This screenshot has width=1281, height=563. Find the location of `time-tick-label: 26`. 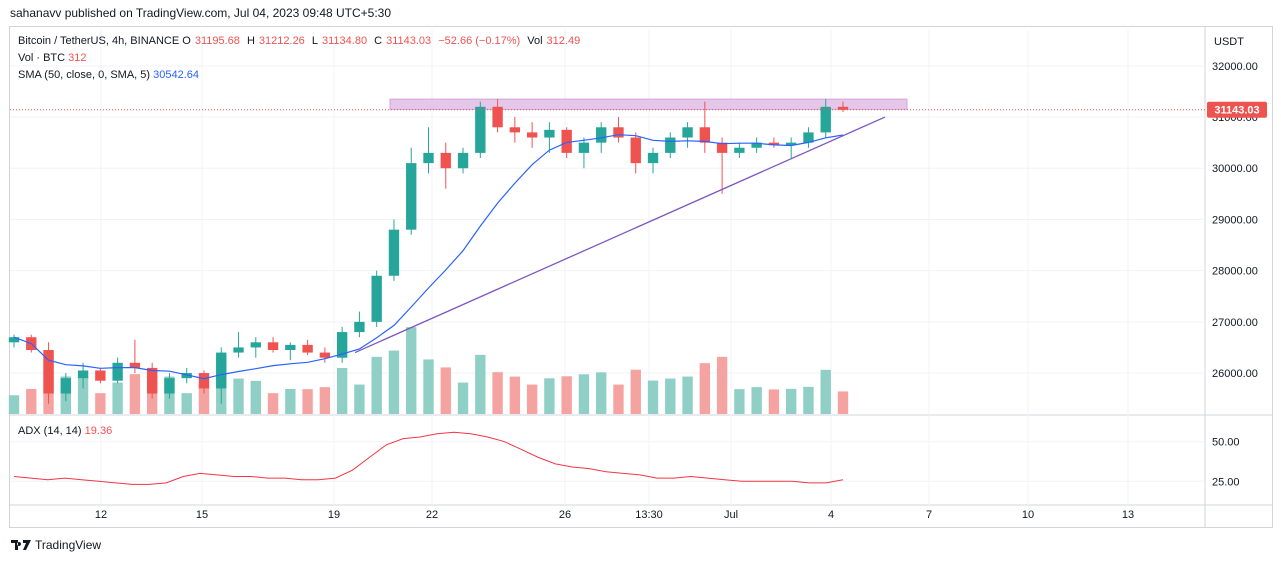

time-tick-label: 26 is located at coordinates (565, 515).